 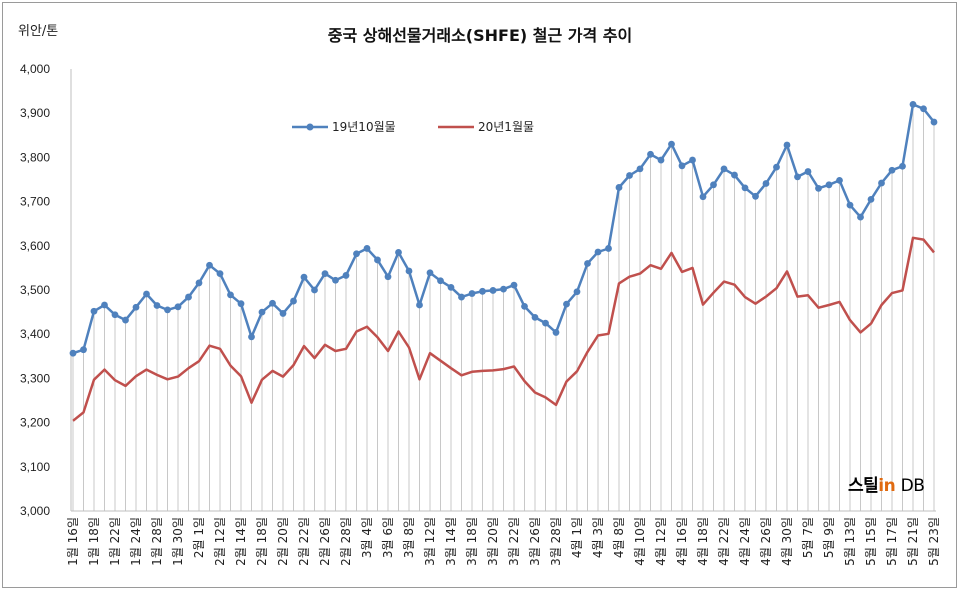 I want to click on x-tick-label: 3월 12일, so click(x=430, y=541).